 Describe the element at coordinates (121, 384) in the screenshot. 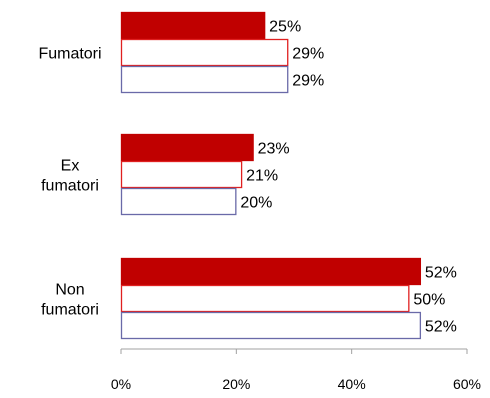

I see `x-tick-label-0: 0%` at that location.